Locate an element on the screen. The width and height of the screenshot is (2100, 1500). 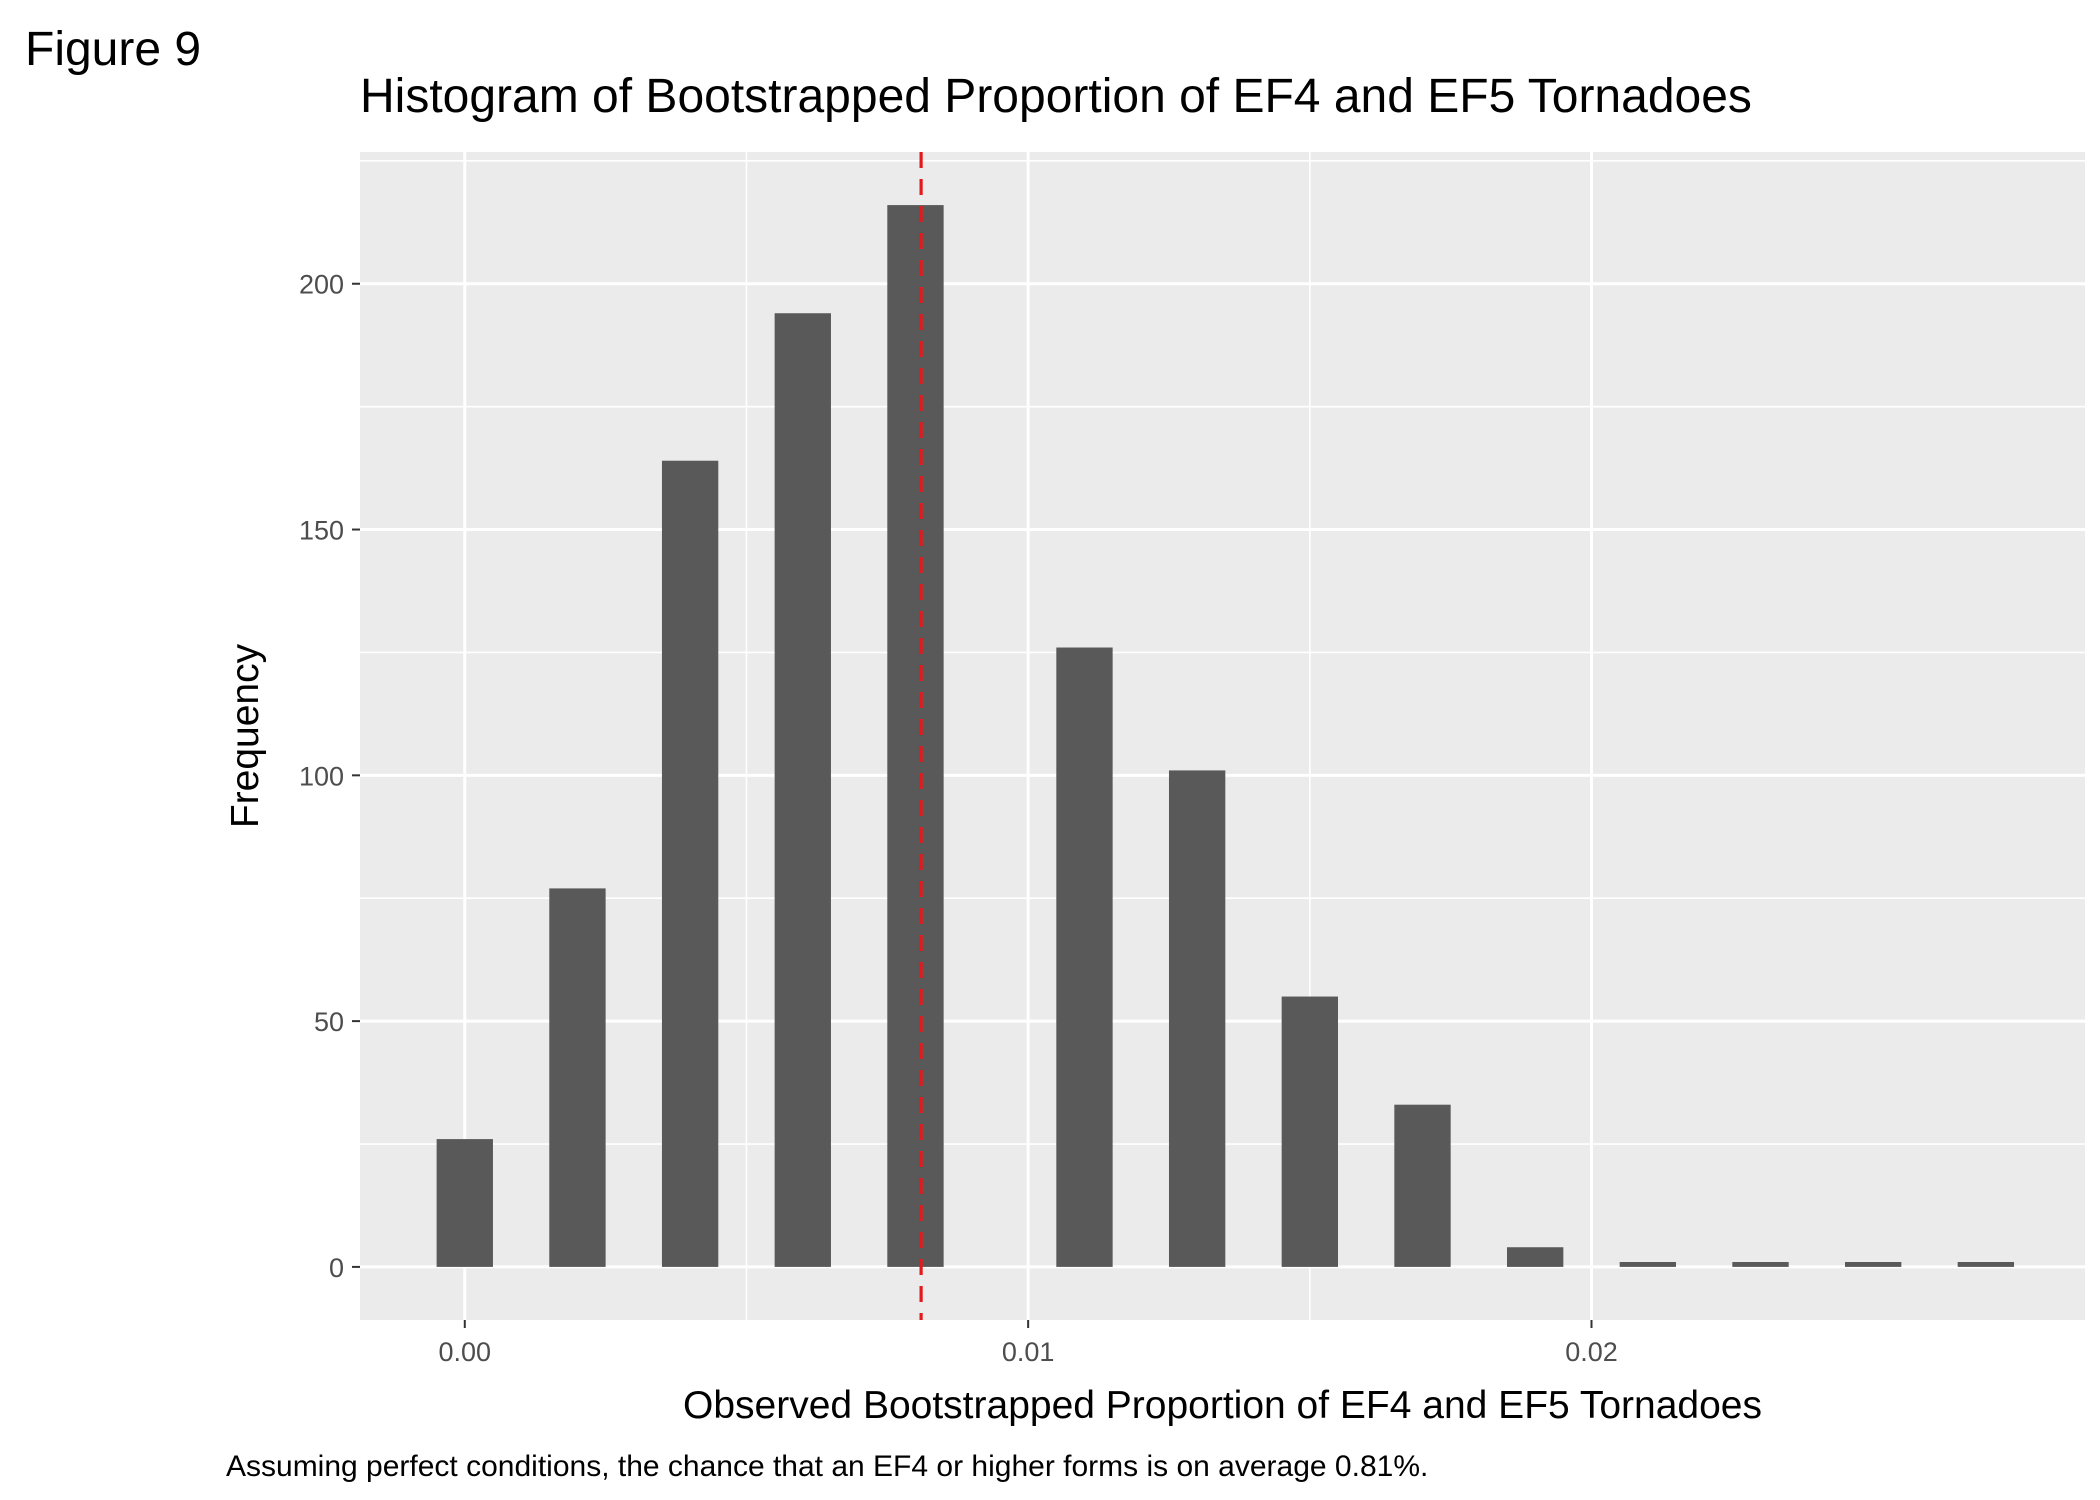
x-tick-label: 0.02 is located at coordinates (1591, 1352).